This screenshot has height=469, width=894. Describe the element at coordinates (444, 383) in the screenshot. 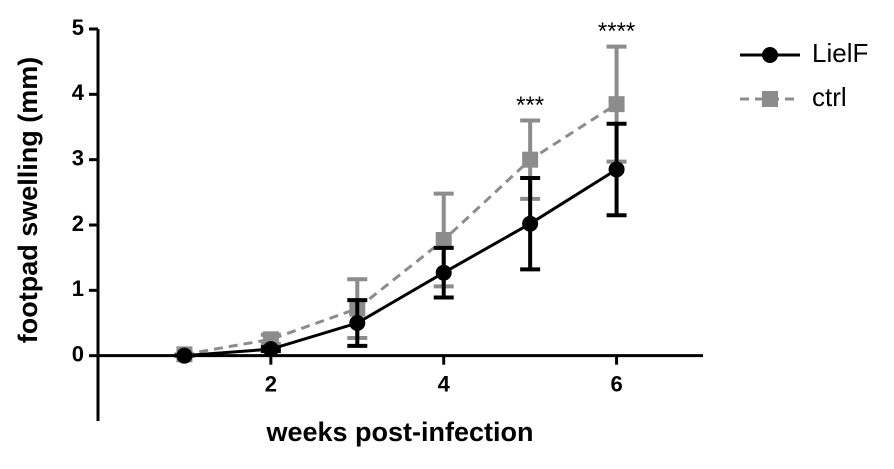

I see `x-tick-label: 4` at that location.